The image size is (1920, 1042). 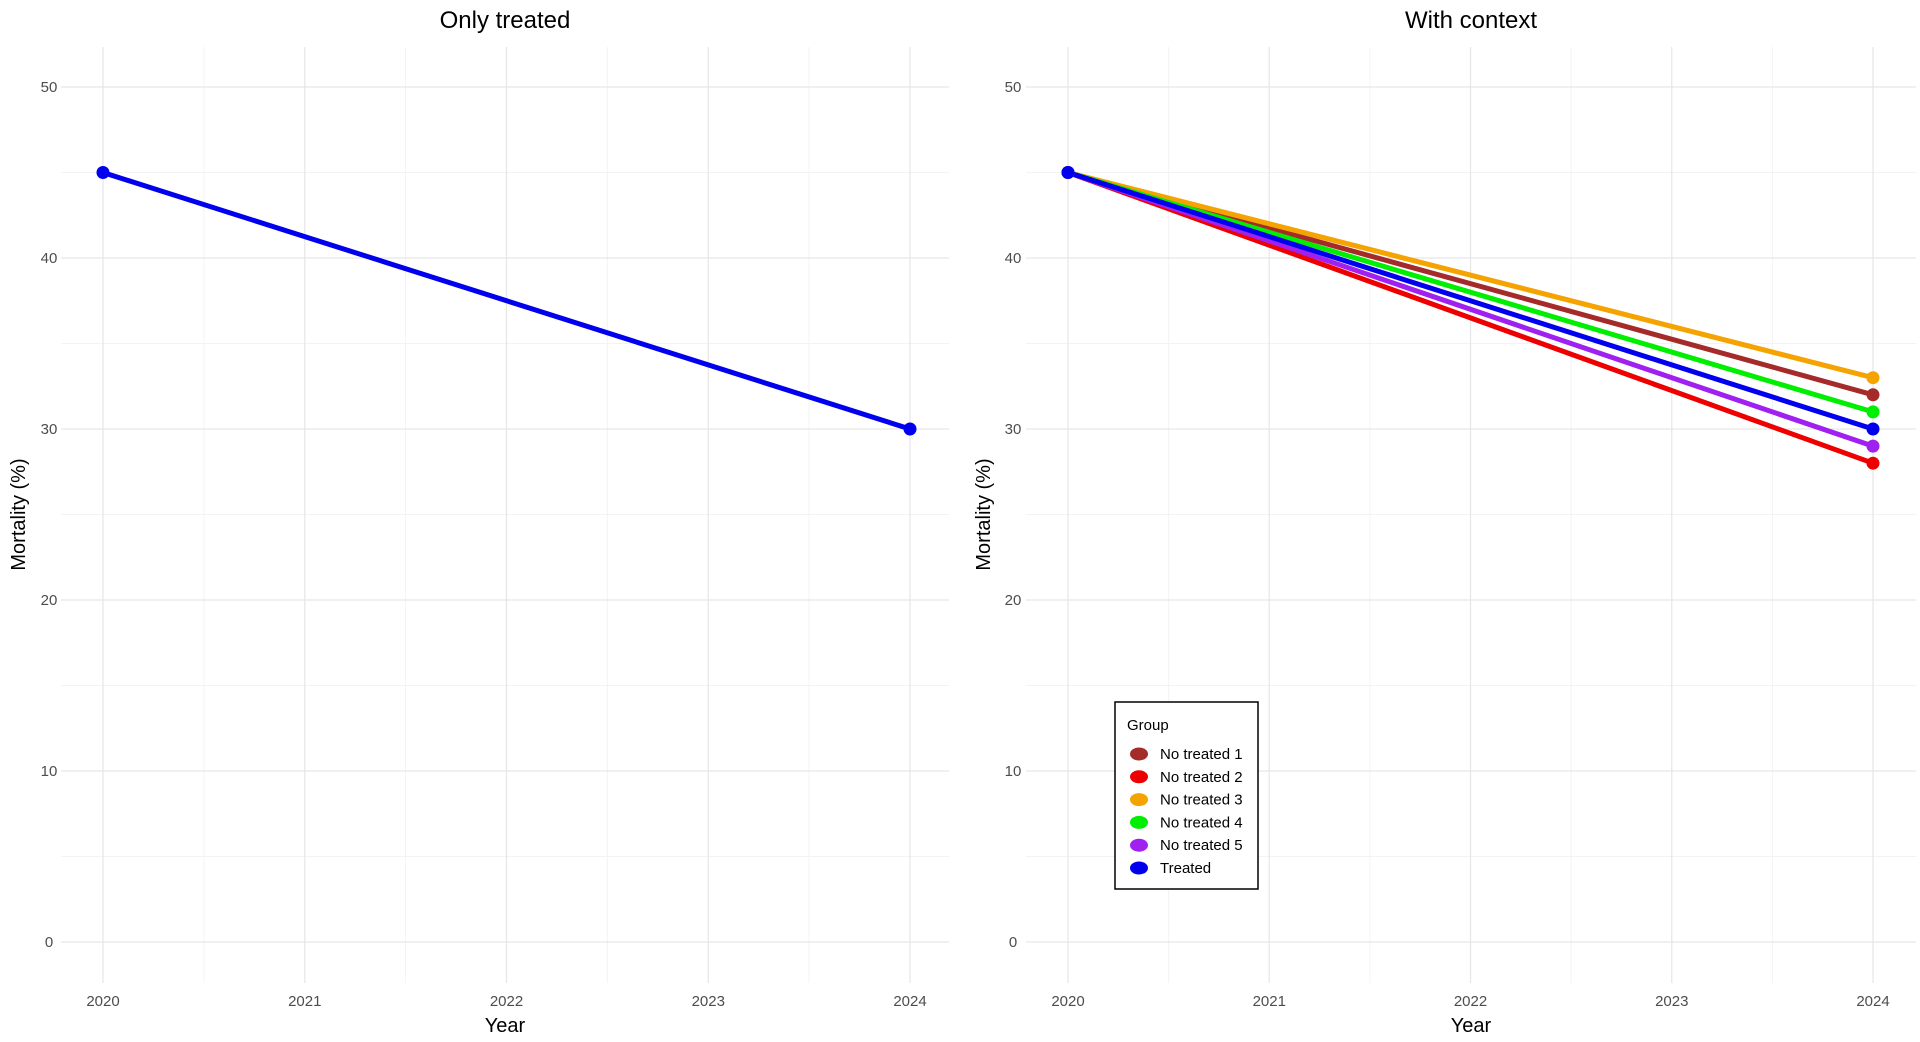 I want to click on legend-item: No treated 5, so click(x=1186, y=845).